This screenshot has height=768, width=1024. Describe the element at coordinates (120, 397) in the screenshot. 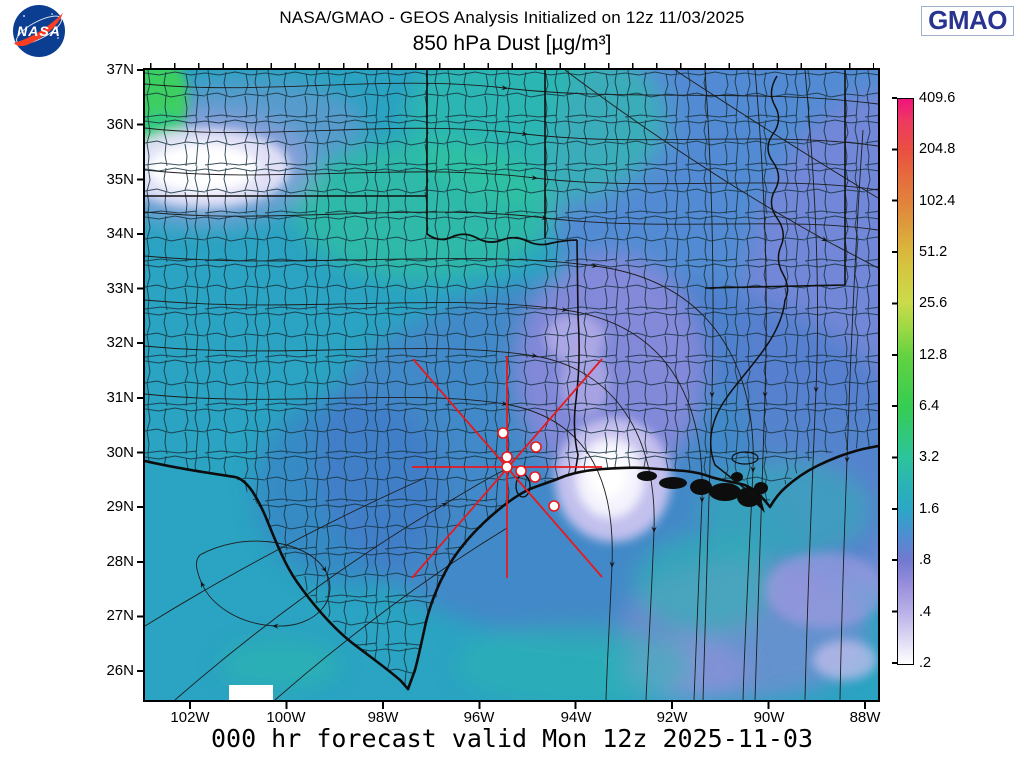

I see `lat-label-31n: 31N` at that location.